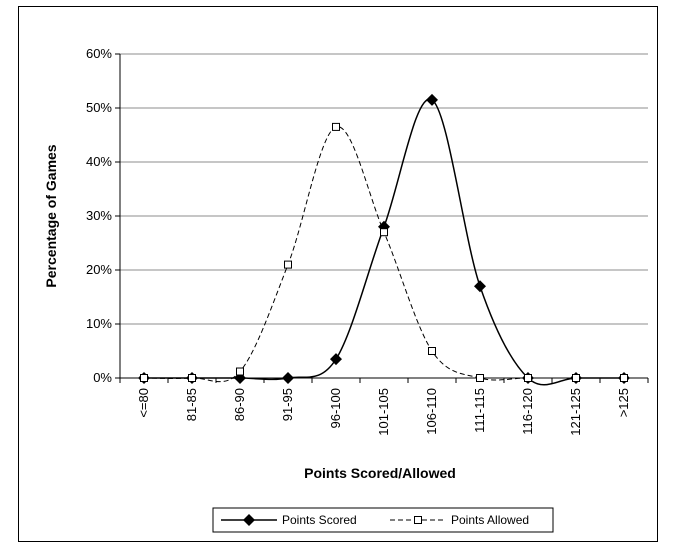 This screenshot has width=675, height=544. What do you see at coordinates (99, 107) in the screenshot?
I see `y-tick-label: 50%` at bounding box center [99, 107].